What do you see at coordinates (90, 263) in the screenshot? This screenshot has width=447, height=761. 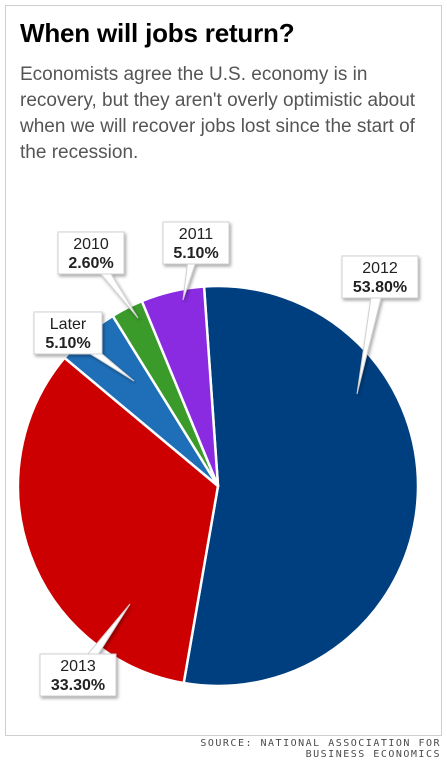 I see `callout-value-2010: 2.60%` at bounding box center [90, 263].